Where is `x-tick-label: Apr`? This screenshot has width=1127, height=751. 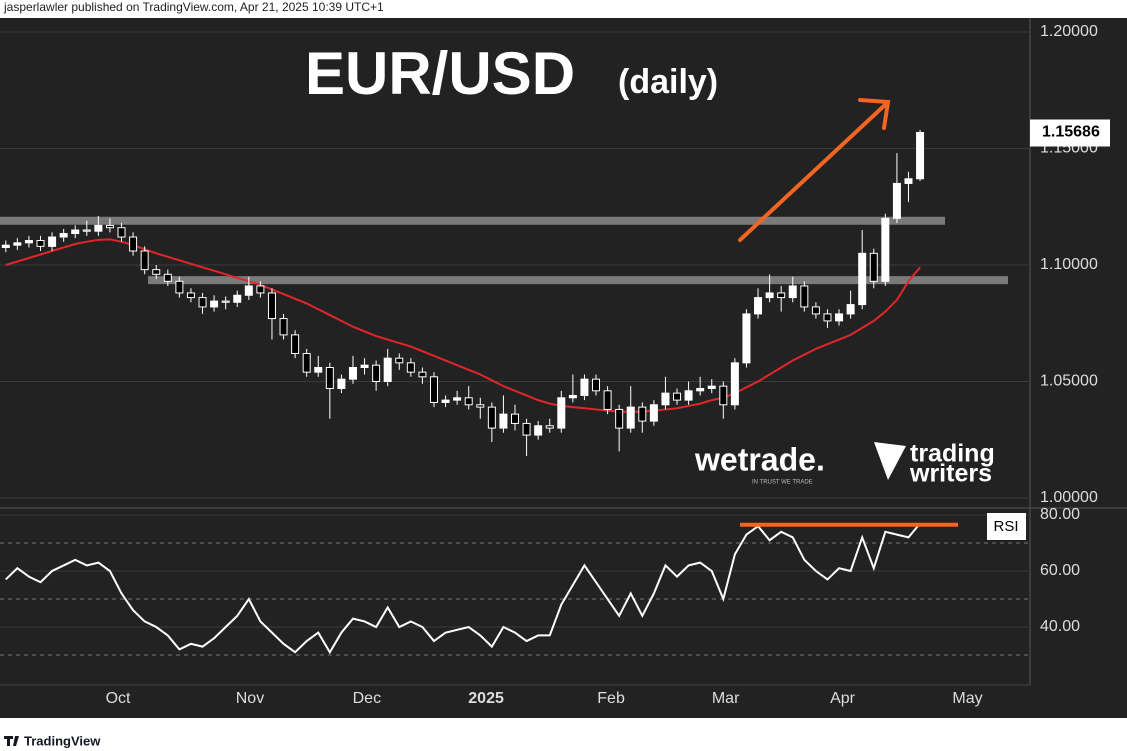 x-tick-label: Apr is located at coordinates (843, 698).